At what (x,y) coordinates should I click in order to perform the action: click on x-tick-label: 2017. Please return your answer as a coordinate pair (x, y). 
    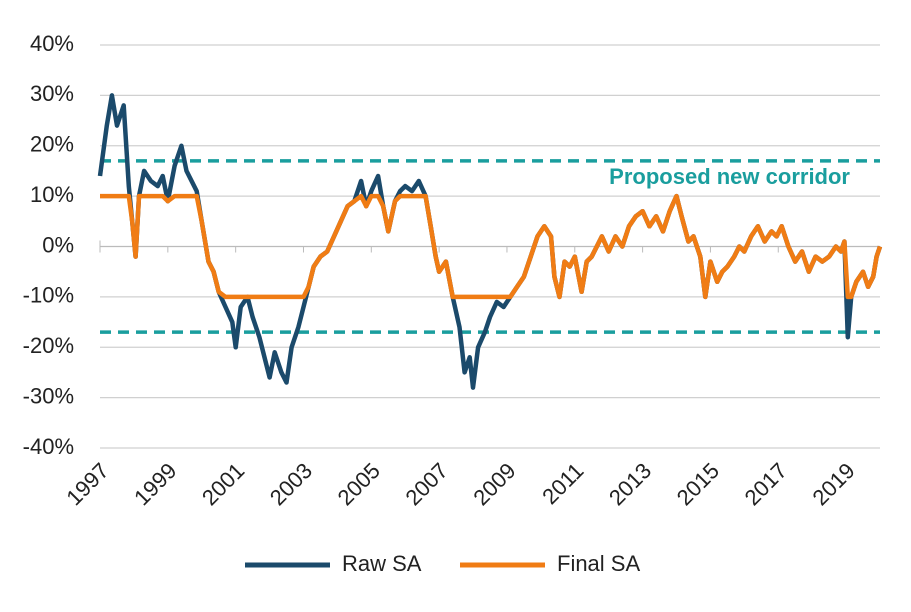
    Looking at the image, I should click on (766, 484).